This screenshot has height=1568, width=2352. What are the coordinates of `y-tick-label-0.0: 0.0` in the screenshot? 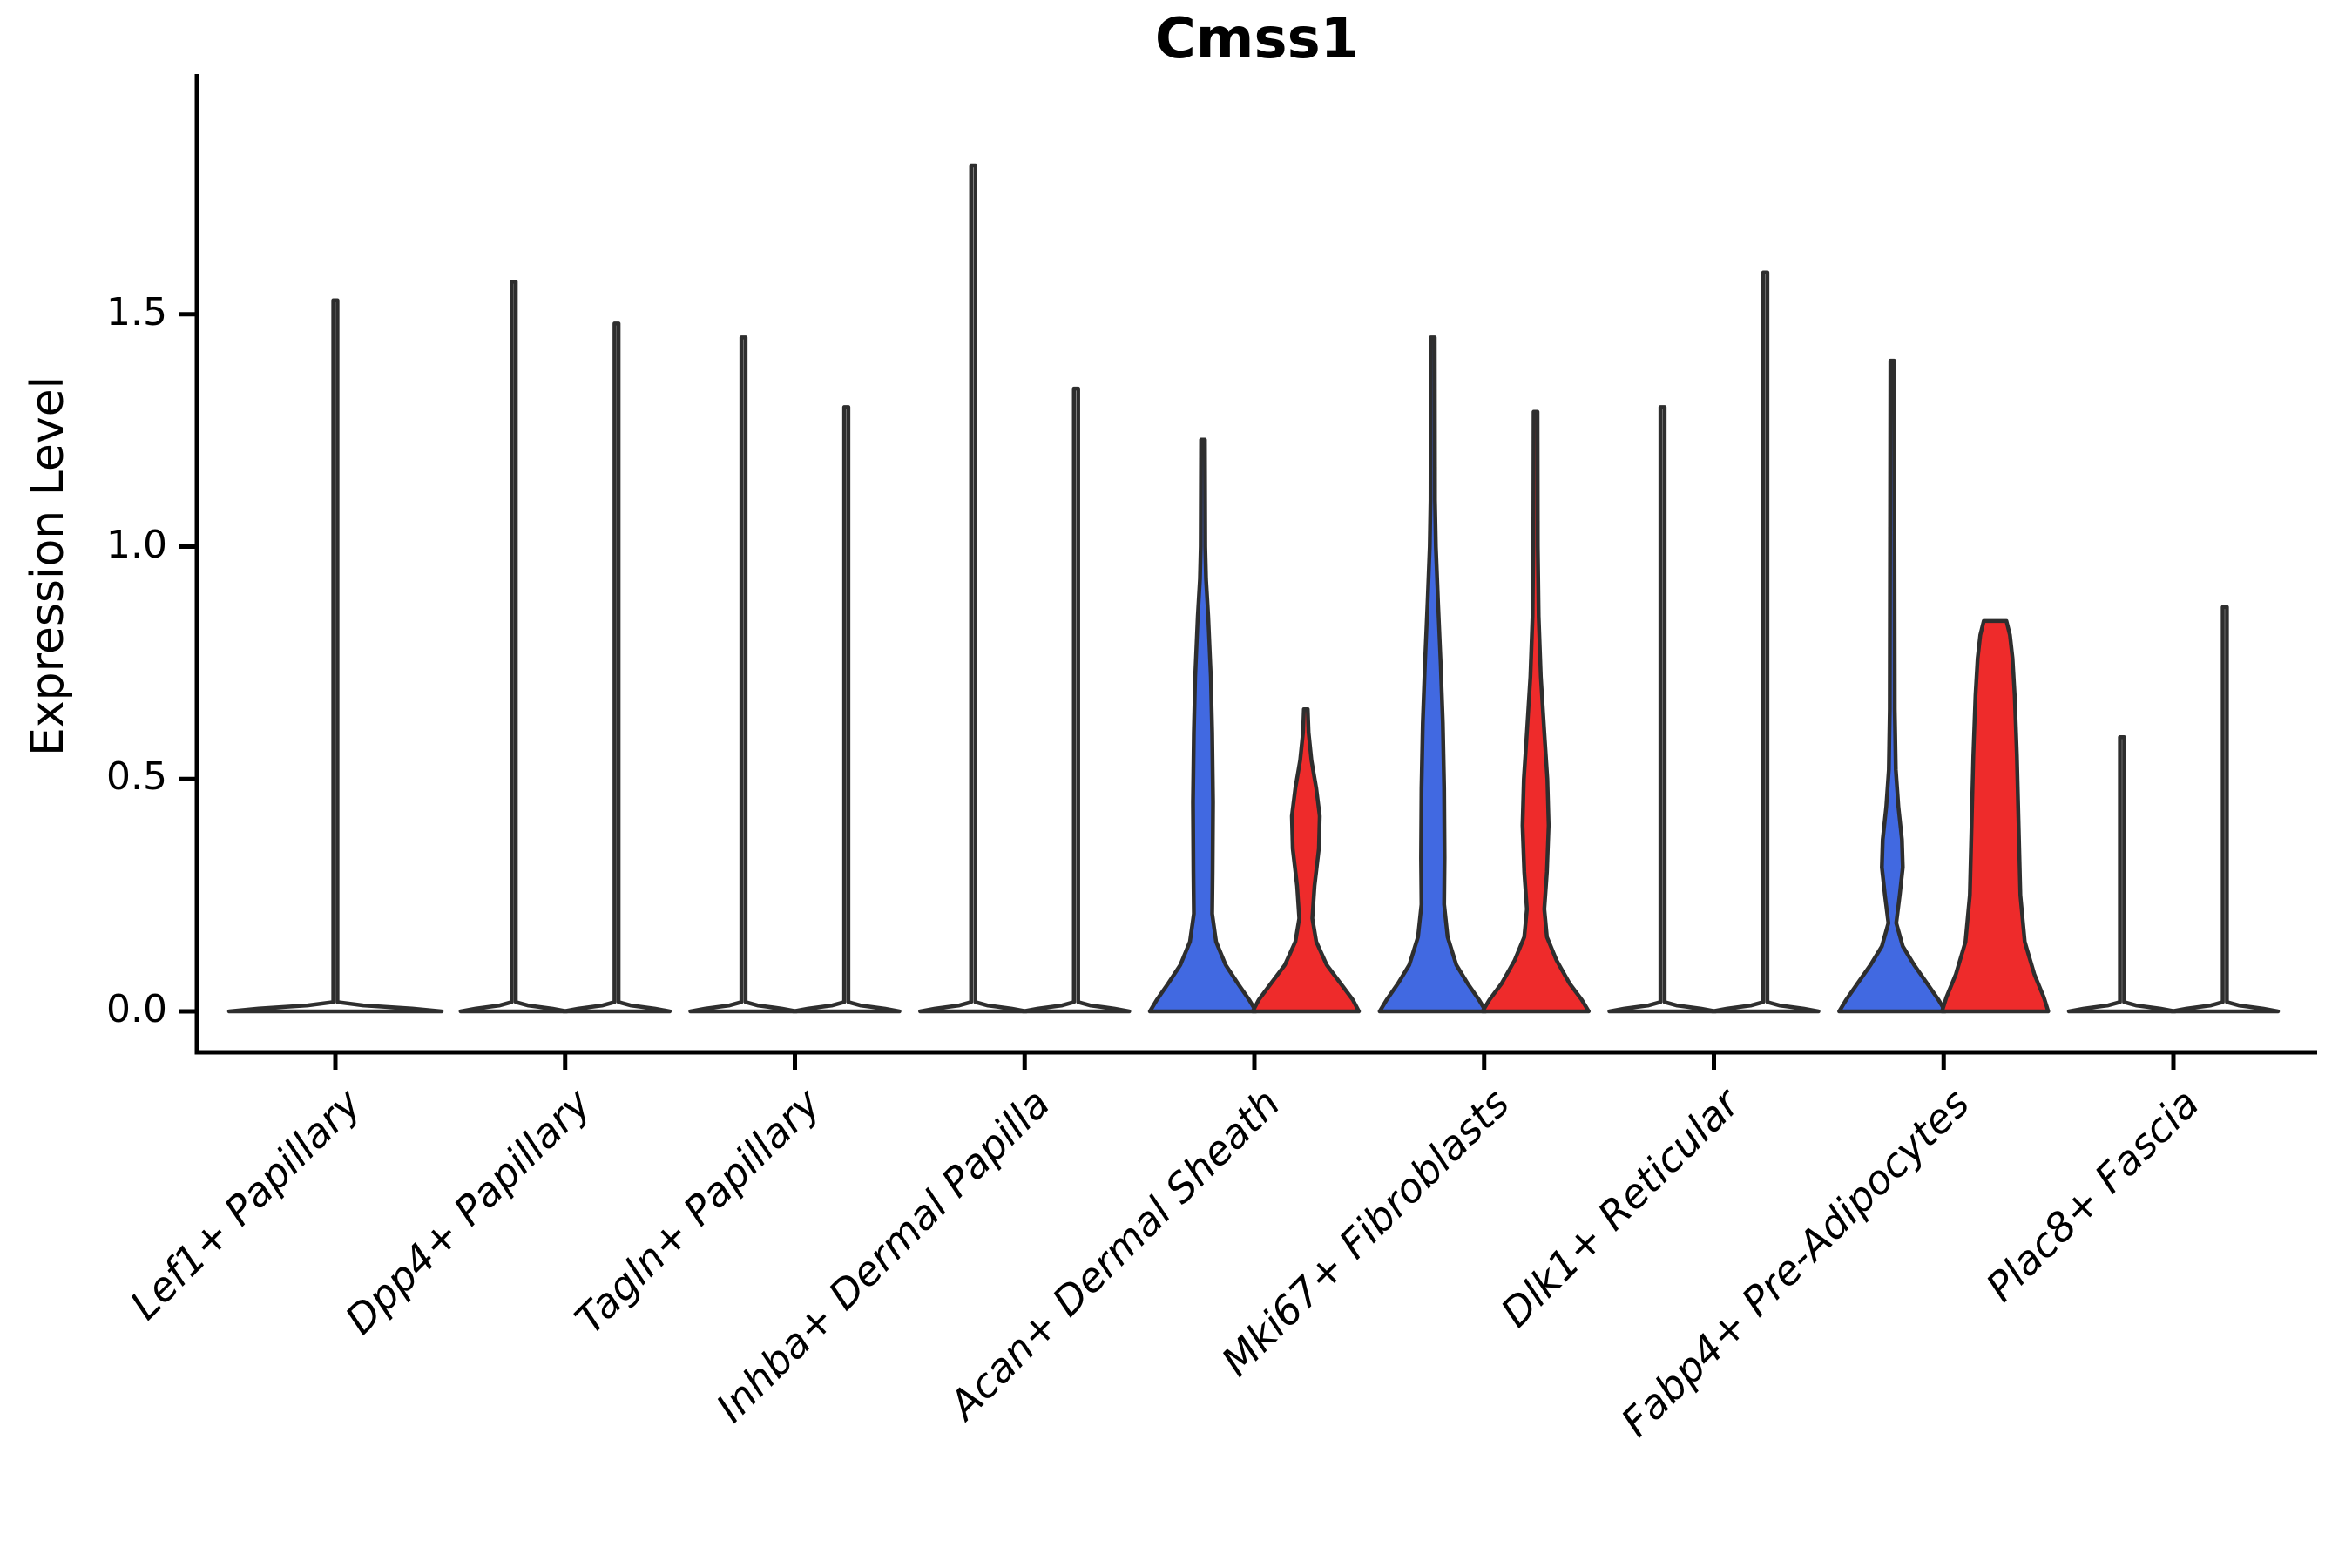 It's located at (136, 1009).